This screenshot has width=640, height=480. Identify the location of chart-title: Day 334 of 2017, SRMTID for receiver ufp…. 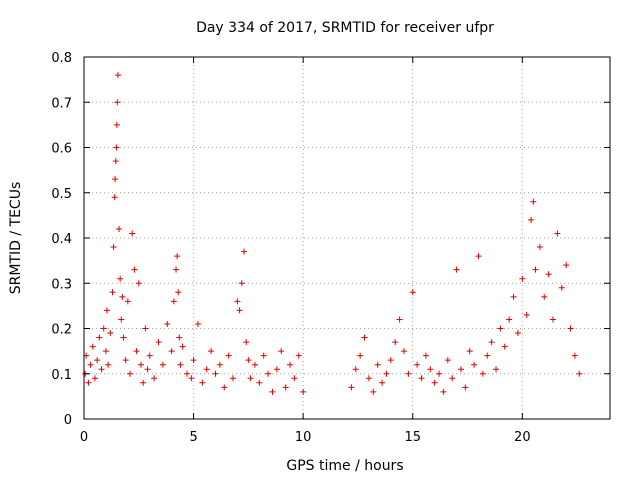
(345, 28).